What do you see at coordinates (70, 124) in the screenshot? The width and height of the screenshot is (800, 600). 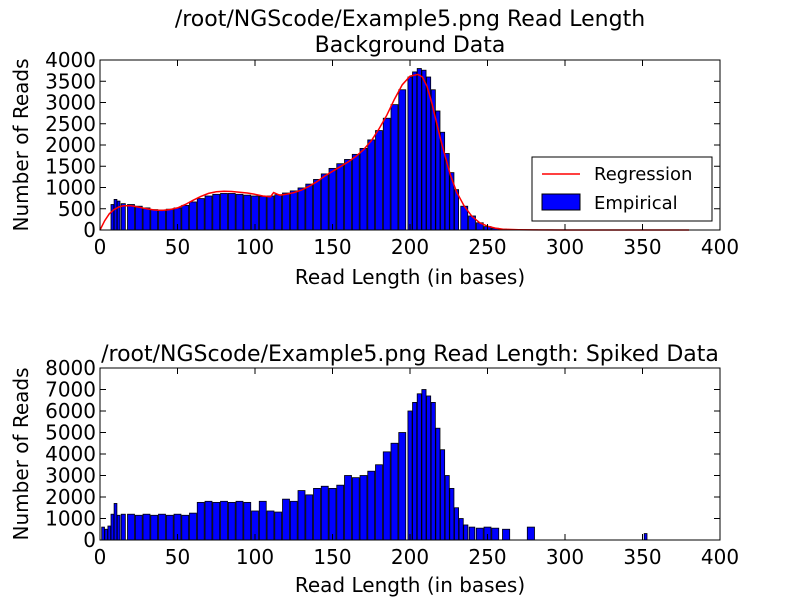 I see `y-tick-label: 2500` at bounding box center [70, 124].